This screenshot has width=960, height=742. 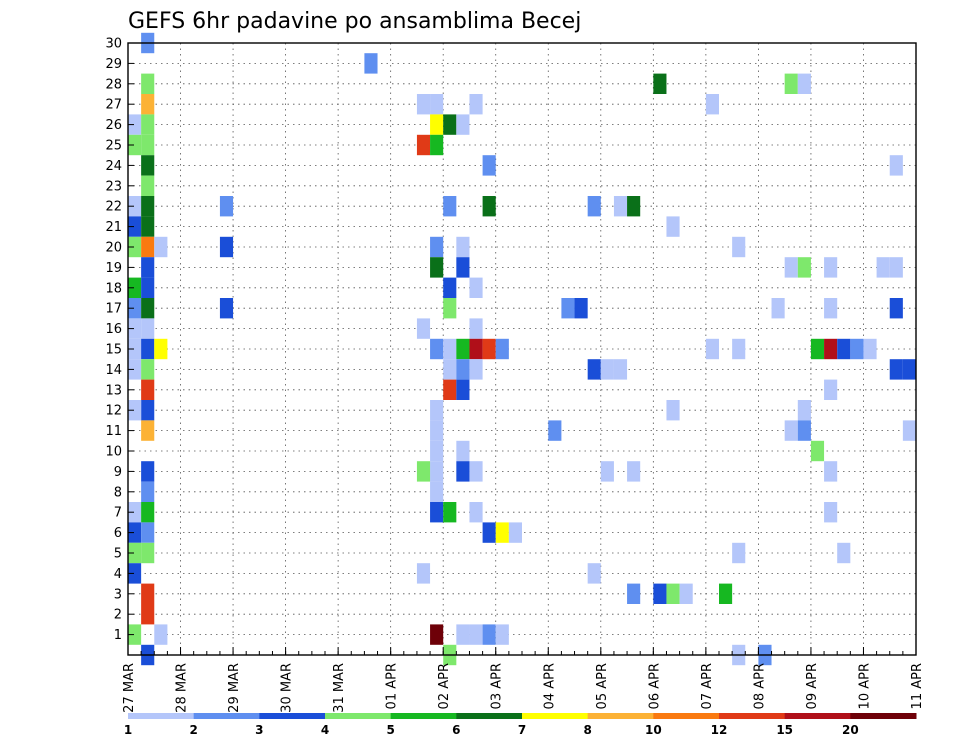 I want to click on y-tick-label: 8, so click(x=118, y=492).